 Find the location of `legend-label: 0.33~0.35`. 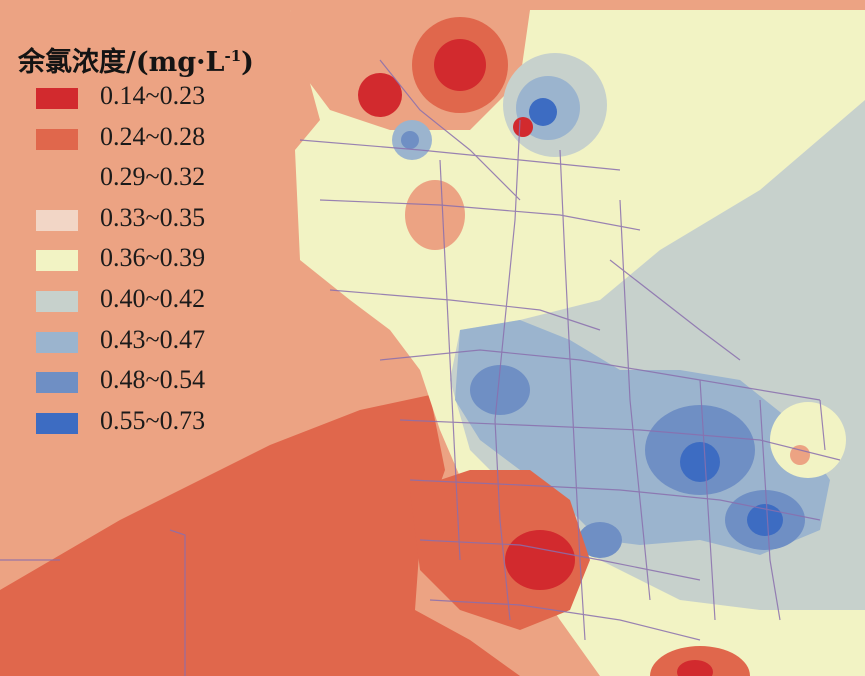

legend-label: 0.33~0.35 is located at coordinates (153, 217).